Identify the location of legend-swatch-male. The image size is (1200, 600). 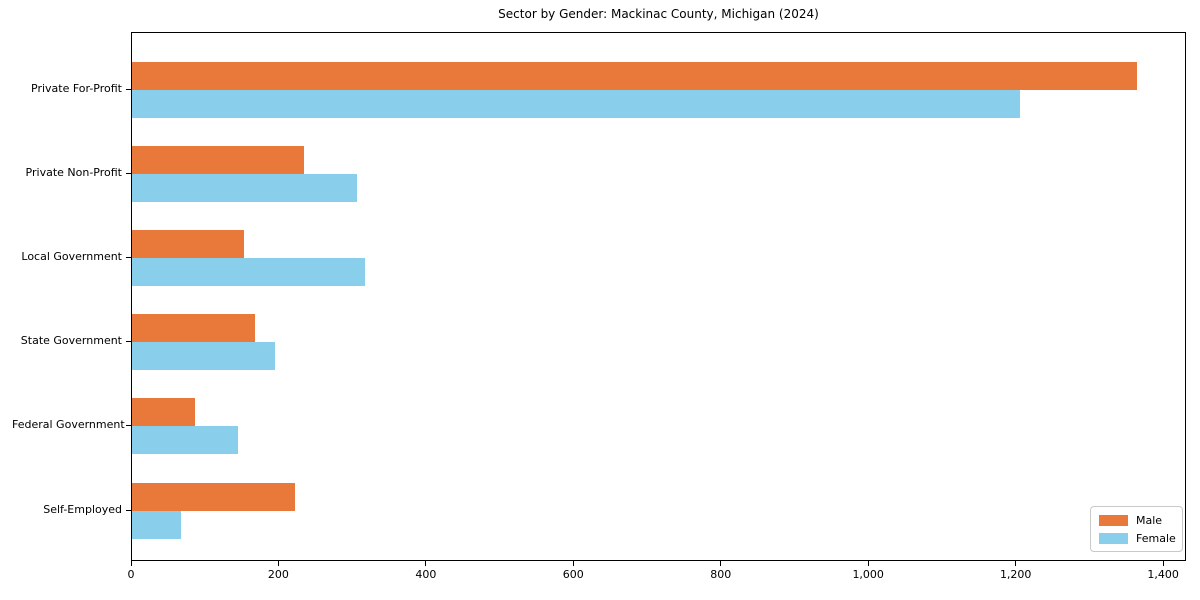
(1113, 520).